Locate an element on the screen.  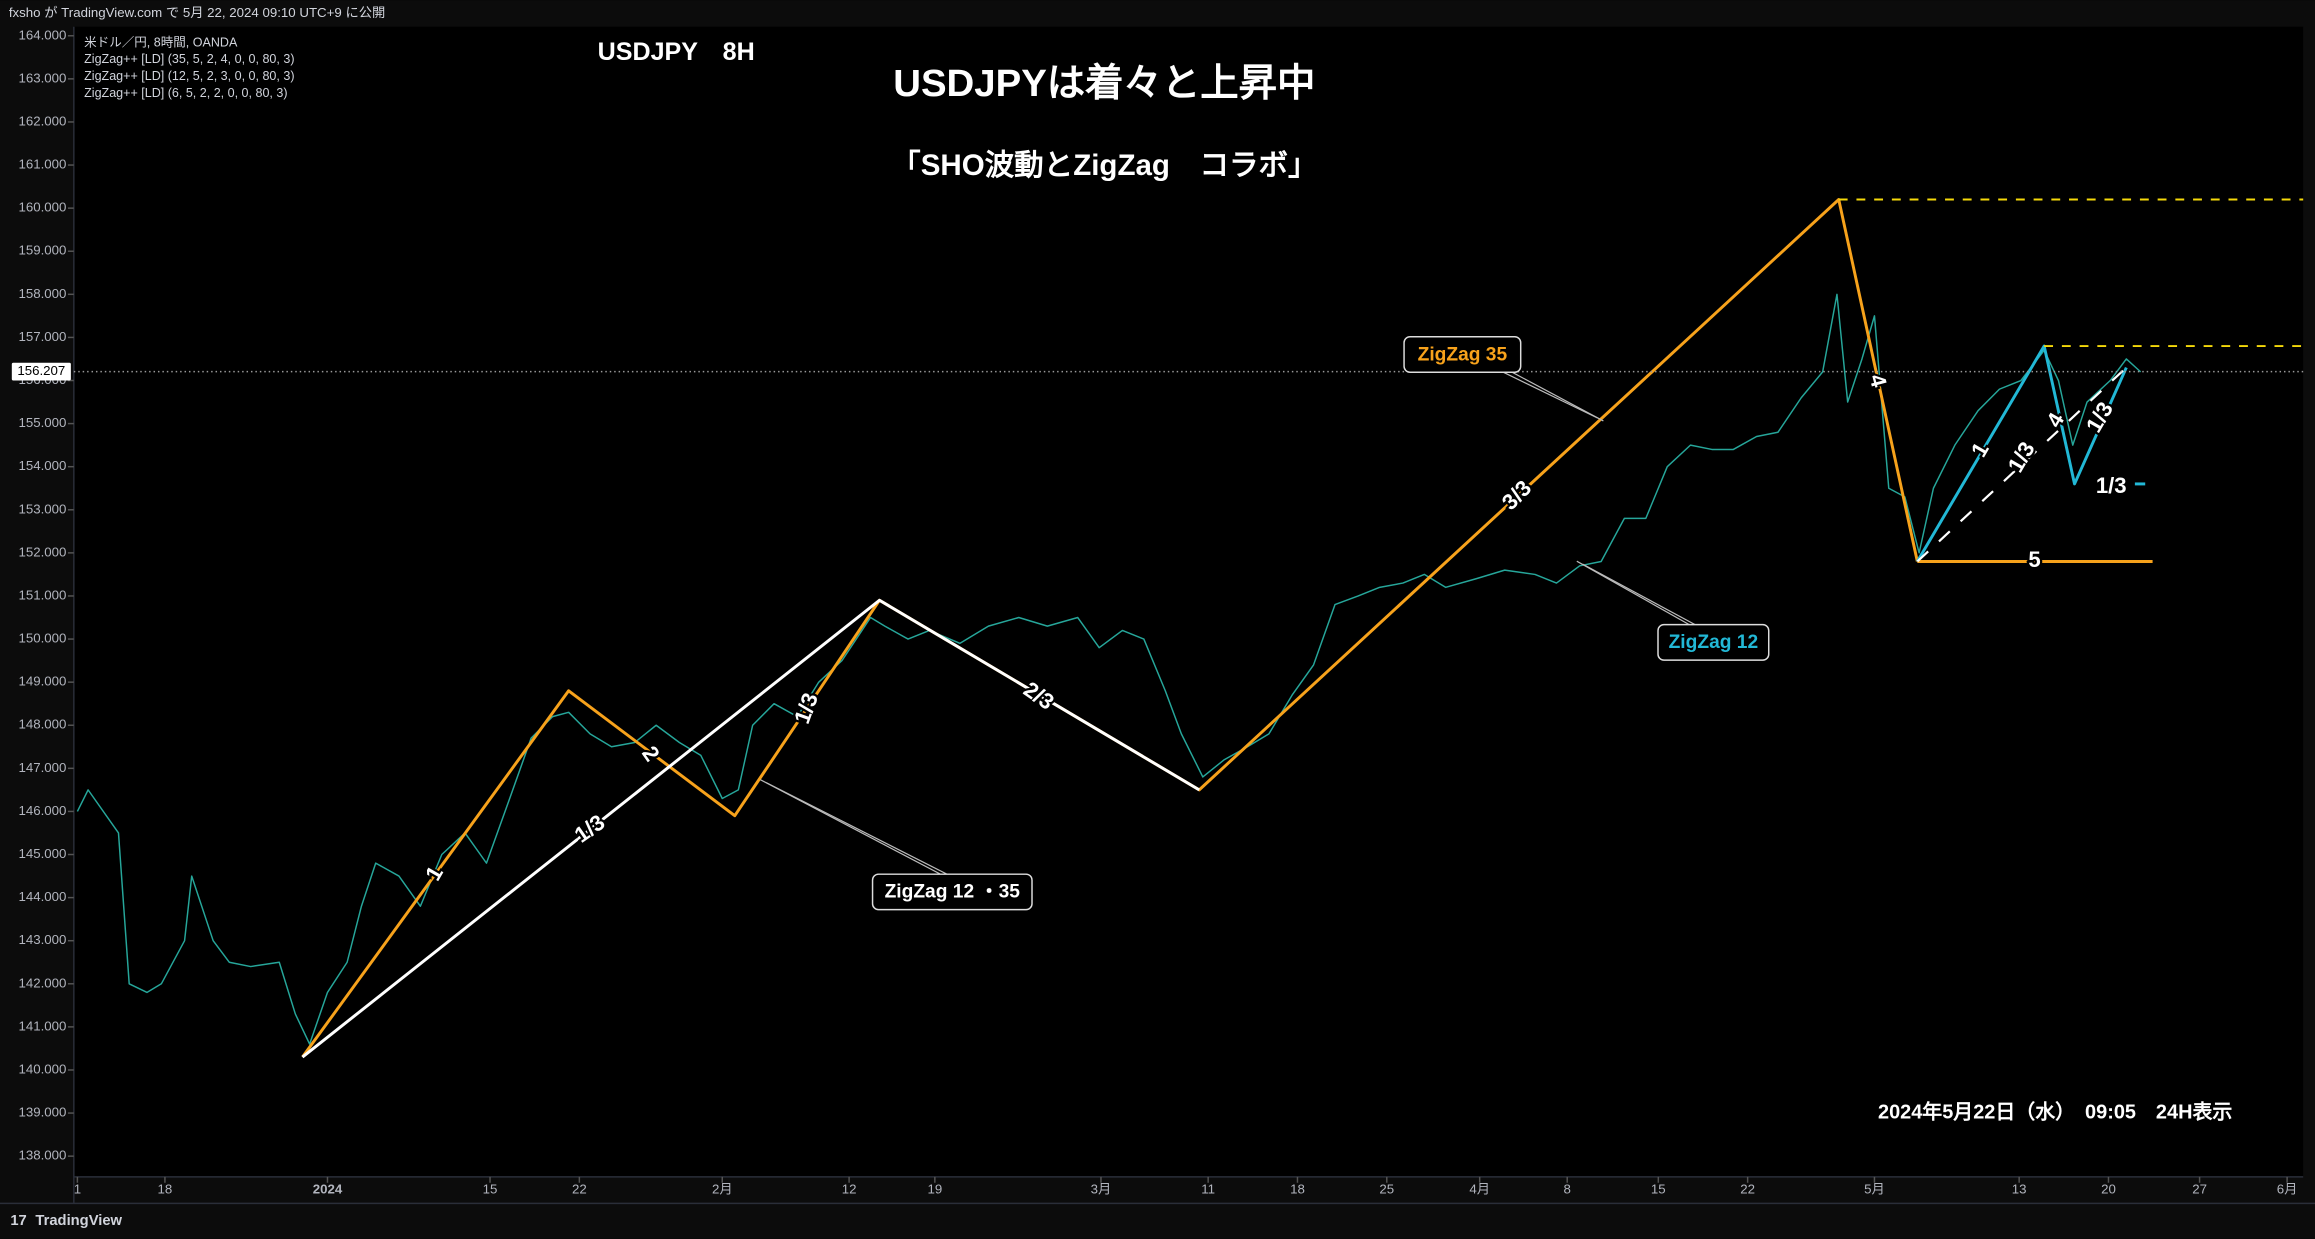
x-tick-label: 12 is located at coordinates (849, 1189).